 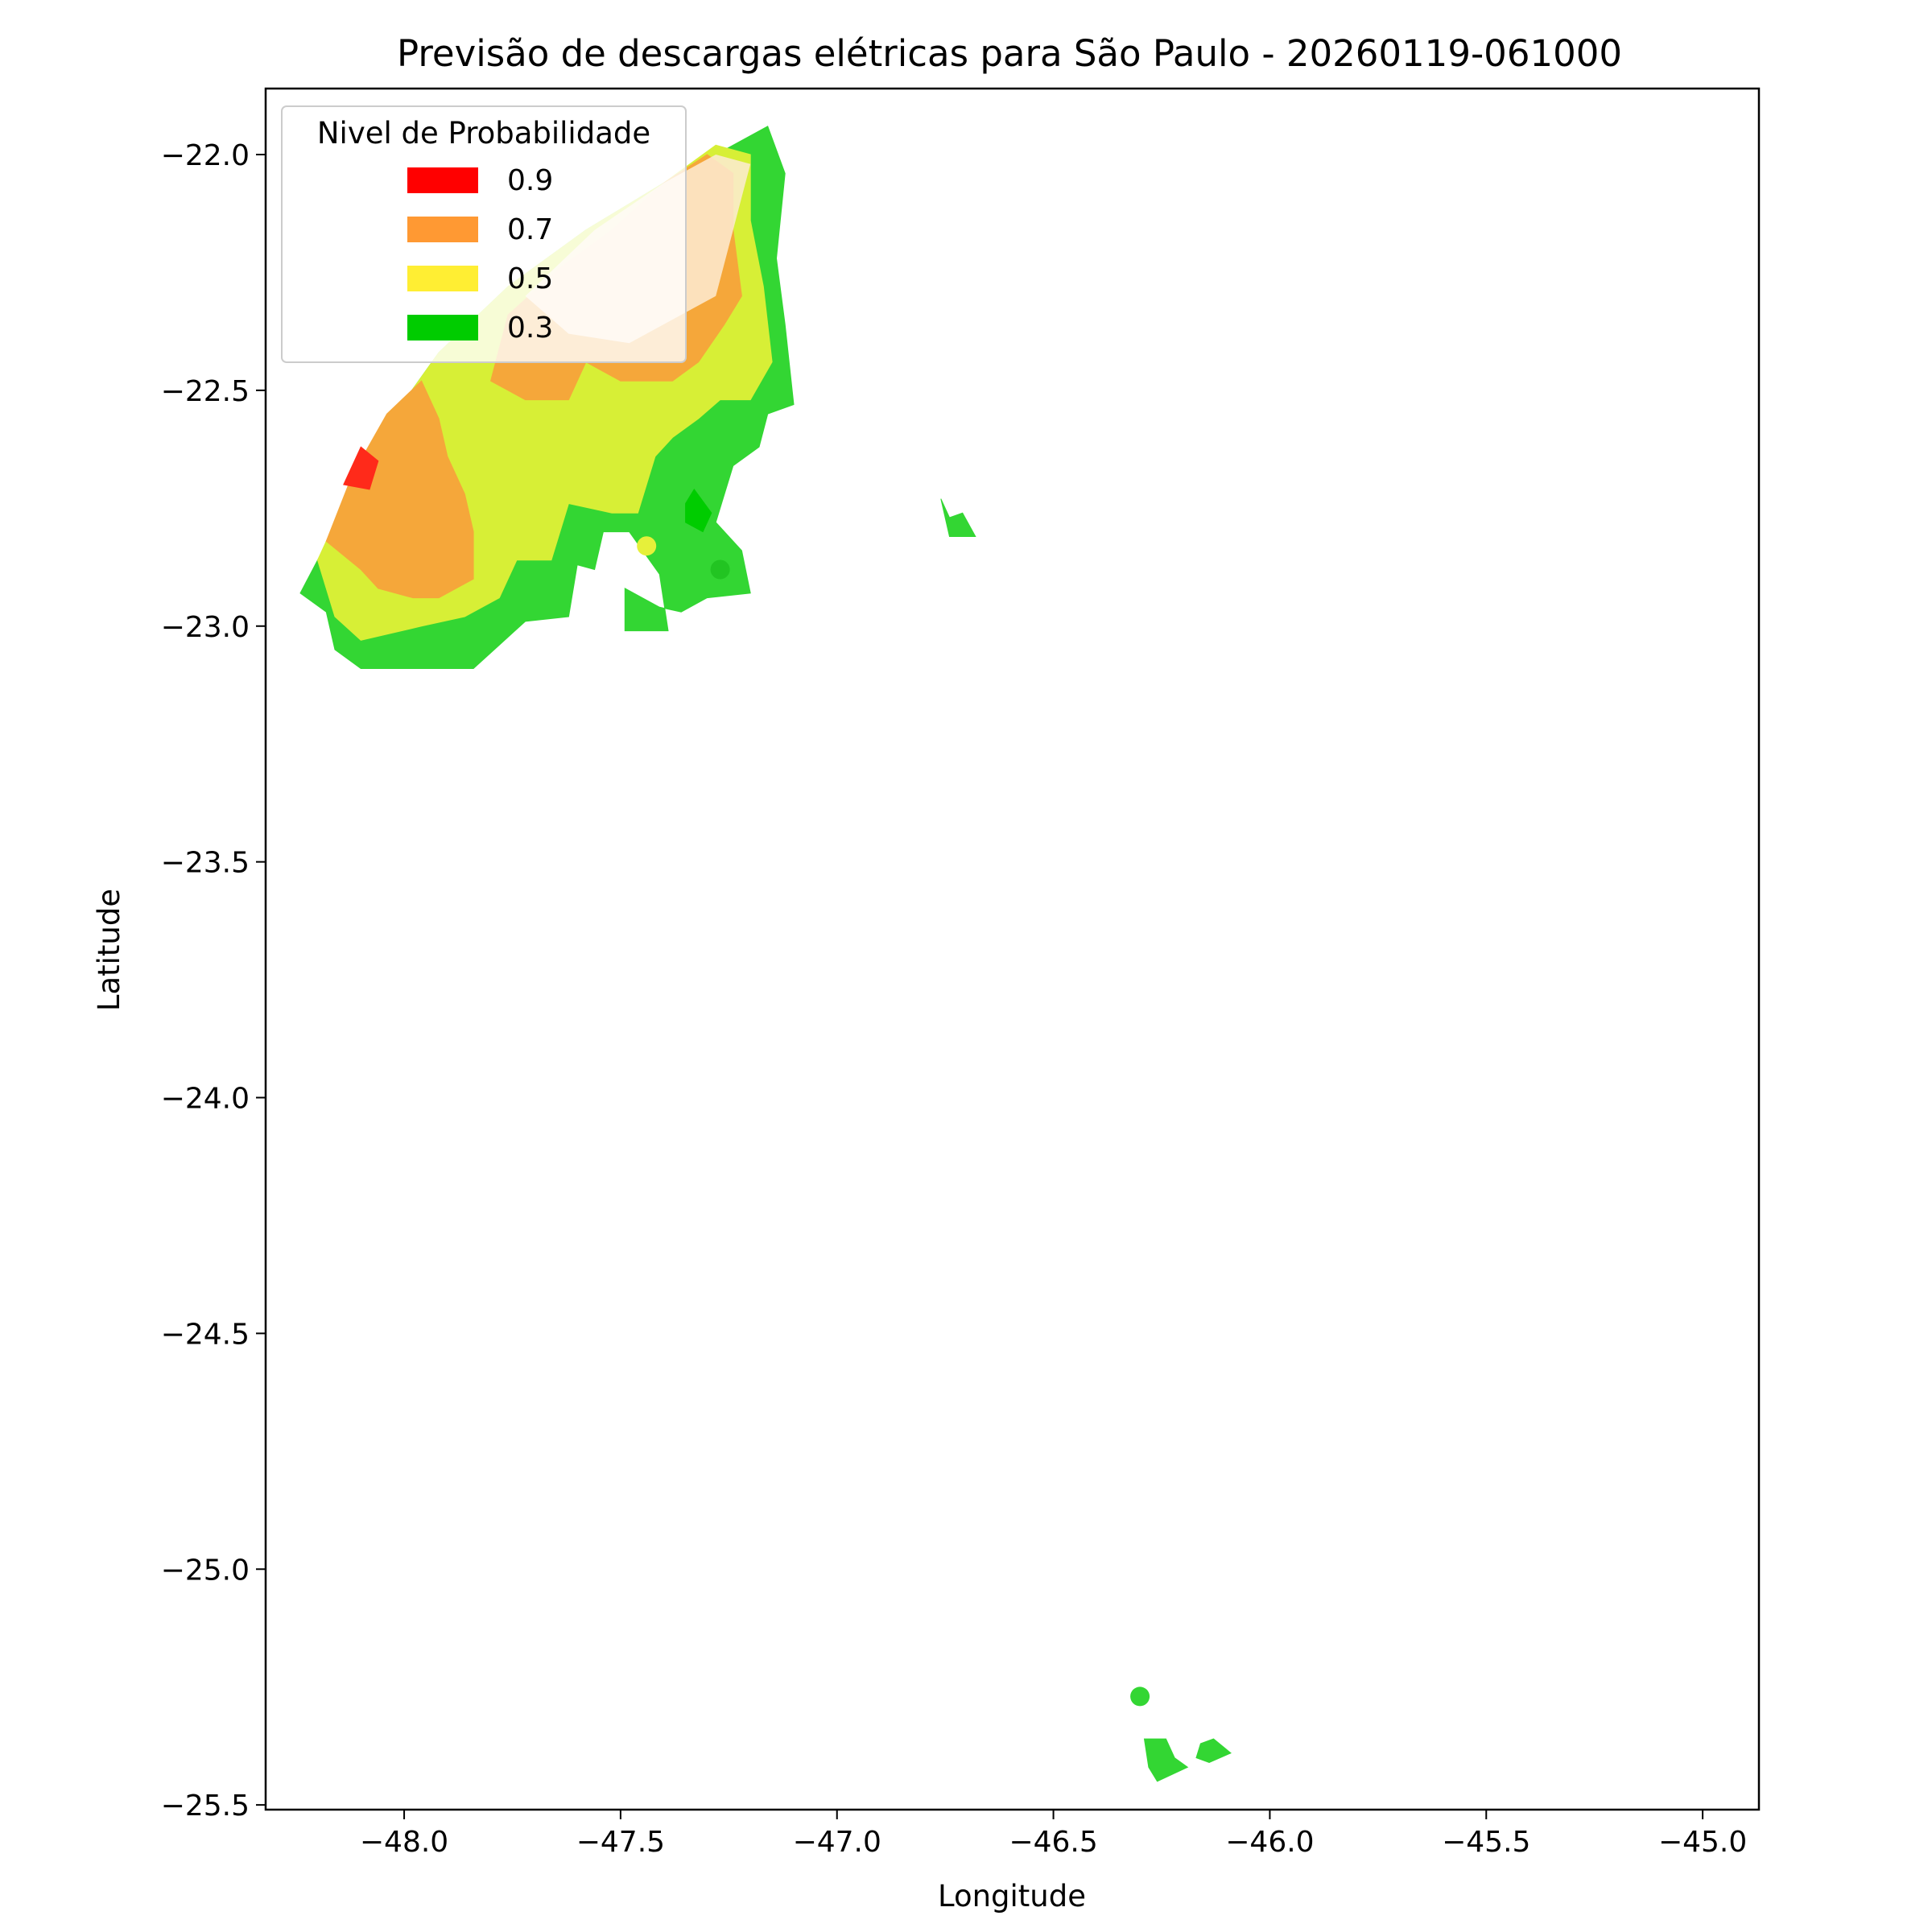 What do you see at coordinates (837, 1842) in the screenshot?
I see `x-tick-label: −47.0` at bounding box center [837, 1842].